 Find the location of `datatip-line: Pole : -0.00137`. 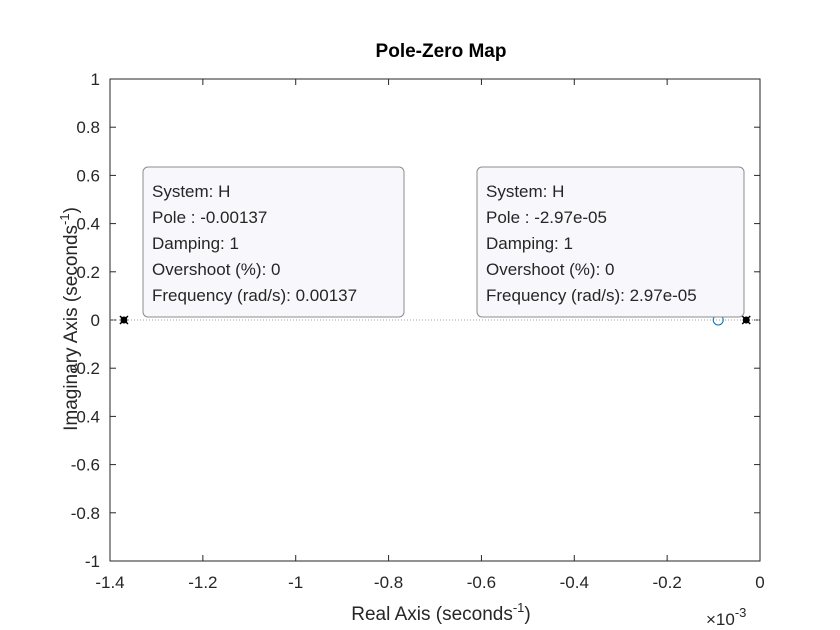

datatip-line: Pole : -0.00137 is located at coordinates (209, 217).